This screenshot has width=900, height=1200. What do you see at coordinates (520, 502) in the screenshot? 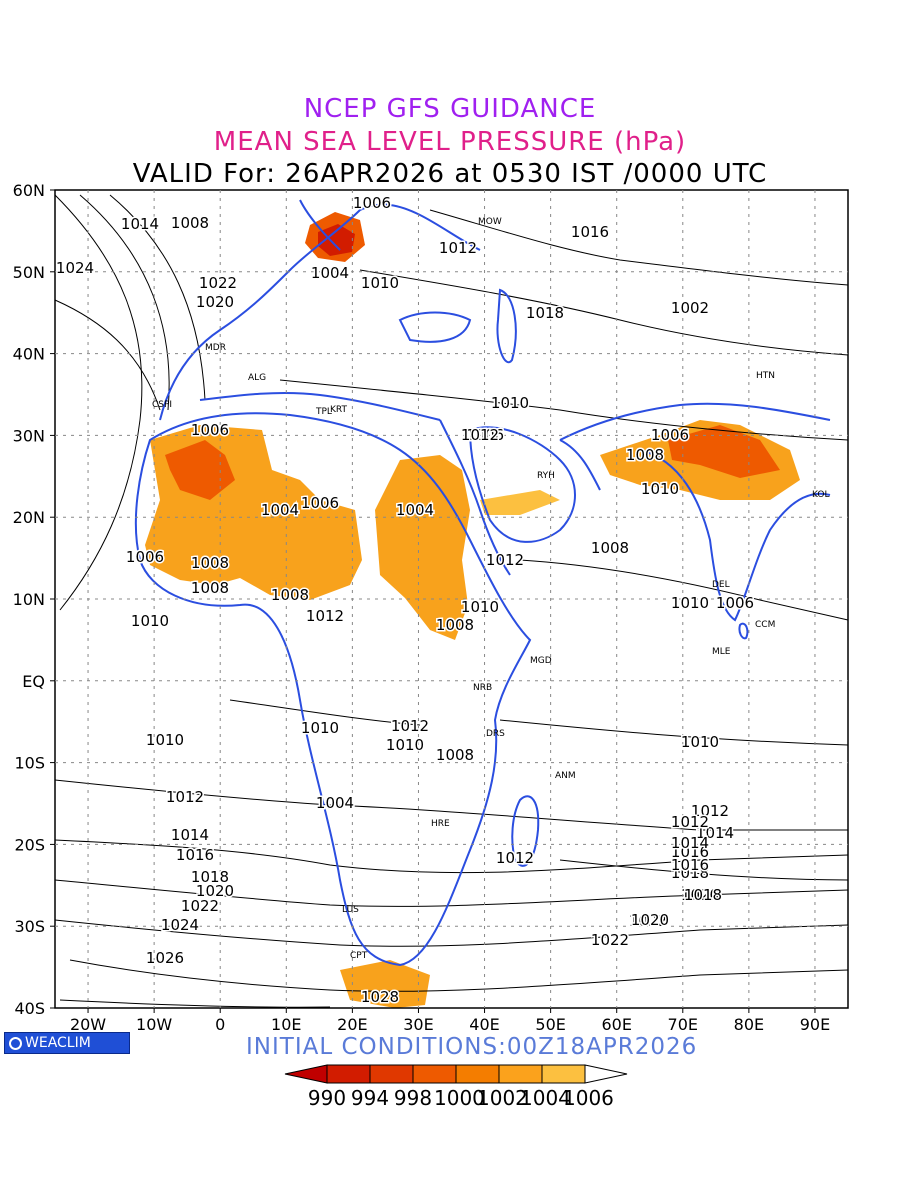
I see `arabia-low` at bounding box center [520, 502].